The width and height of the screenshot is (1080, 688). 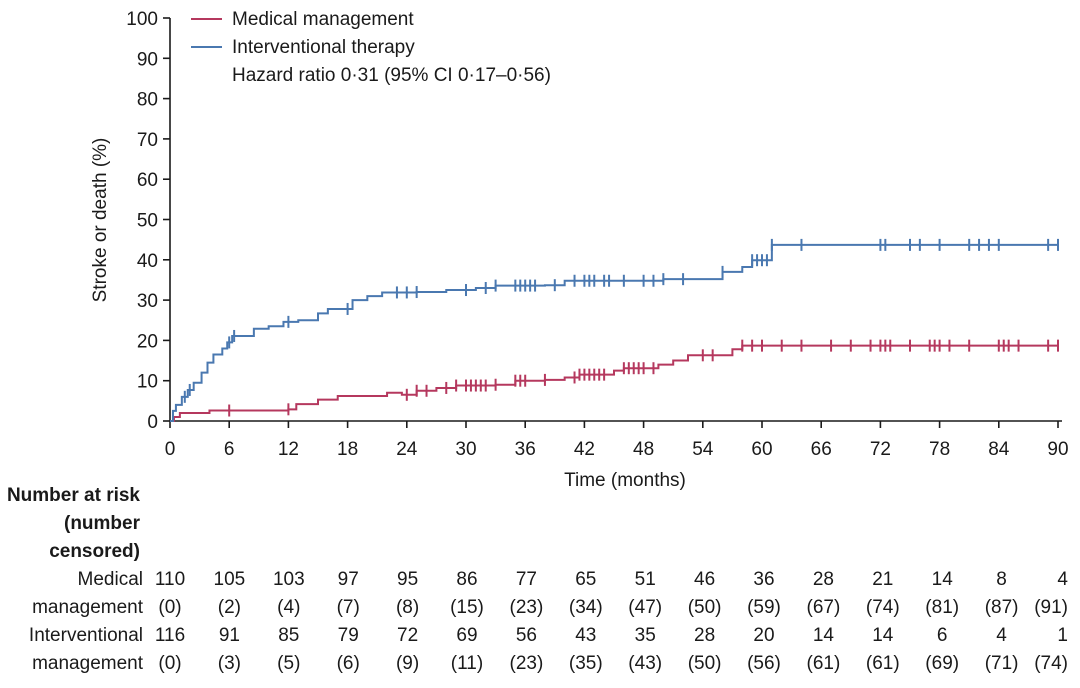 I want to click on risk-cell: 35, so click(x=645, y=635).